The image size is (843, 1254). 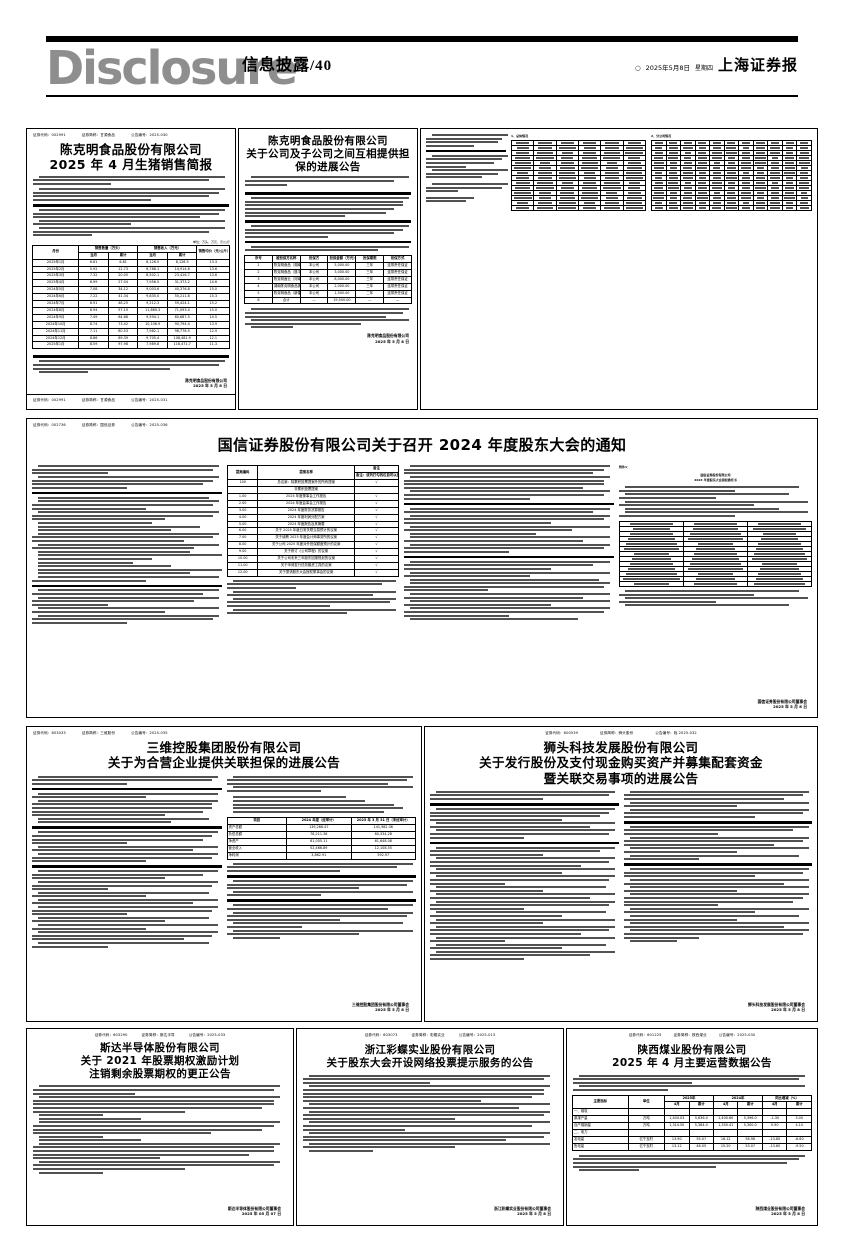 I want to click on table-cell: 净利润, so click(x=257, y=855).